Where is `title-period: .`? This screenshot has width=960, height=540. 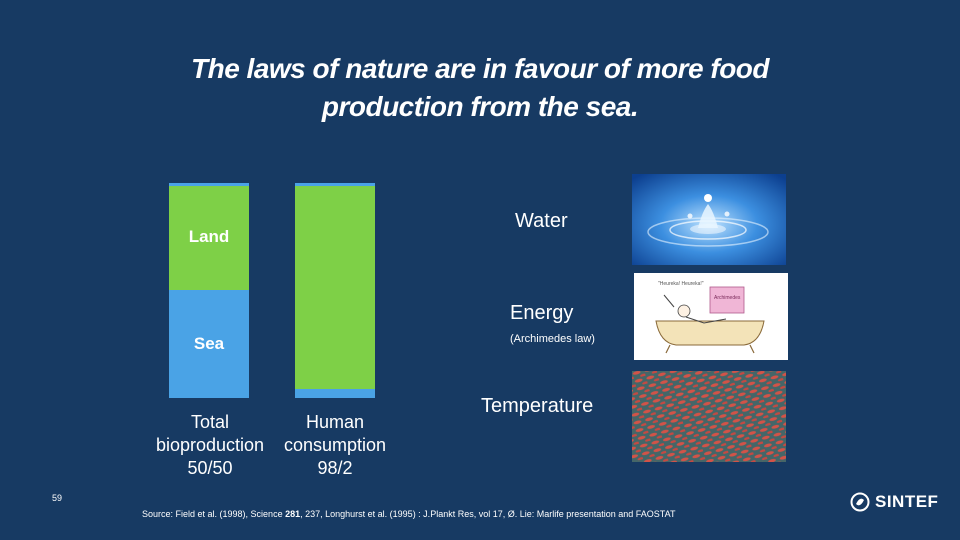 title-period: . is located at coordinates (634, 106).